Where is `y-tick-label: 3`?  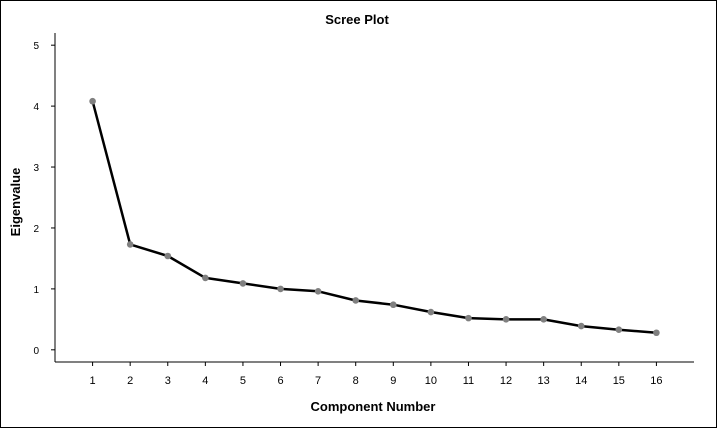 y-tick-label: 3 is located at coordinates (36, 168).